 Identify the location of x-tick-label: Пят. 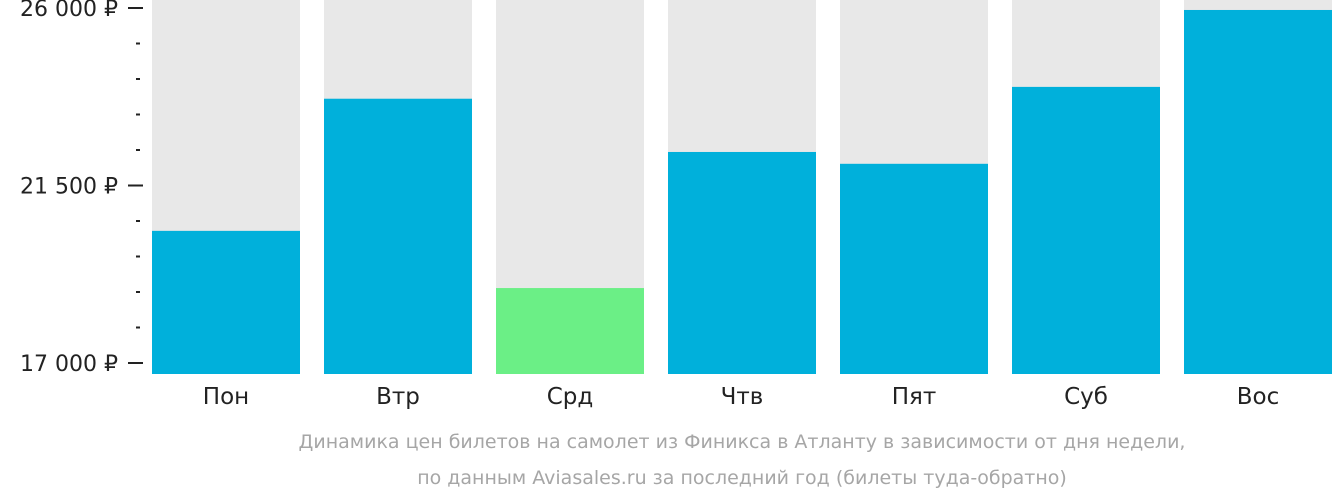
(914, 397).